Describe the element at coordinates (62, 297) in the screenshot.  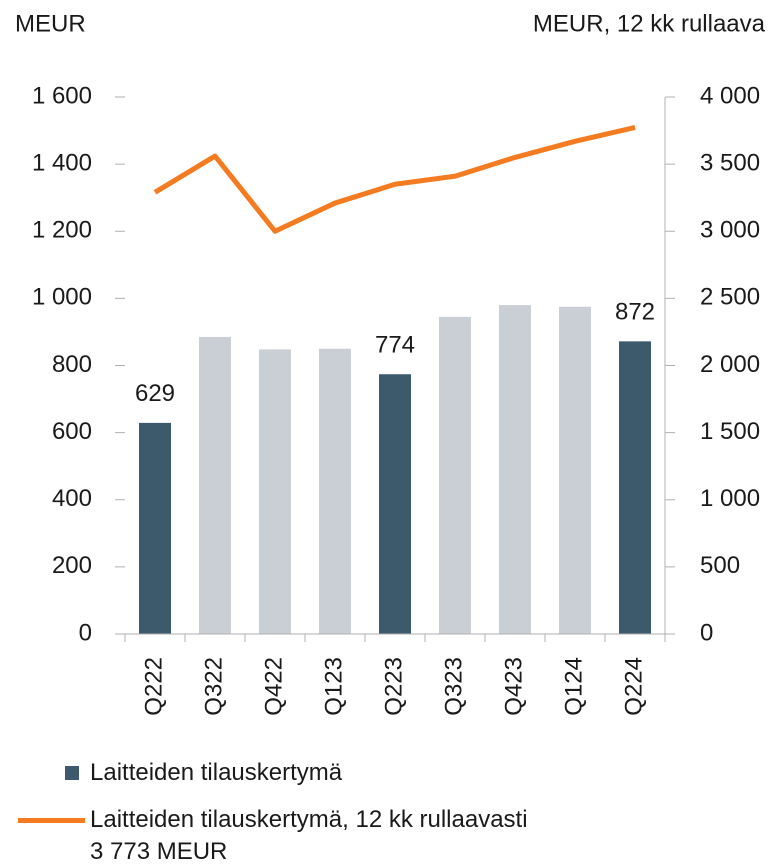
I see `y-tick-label: 1 000` at that location.